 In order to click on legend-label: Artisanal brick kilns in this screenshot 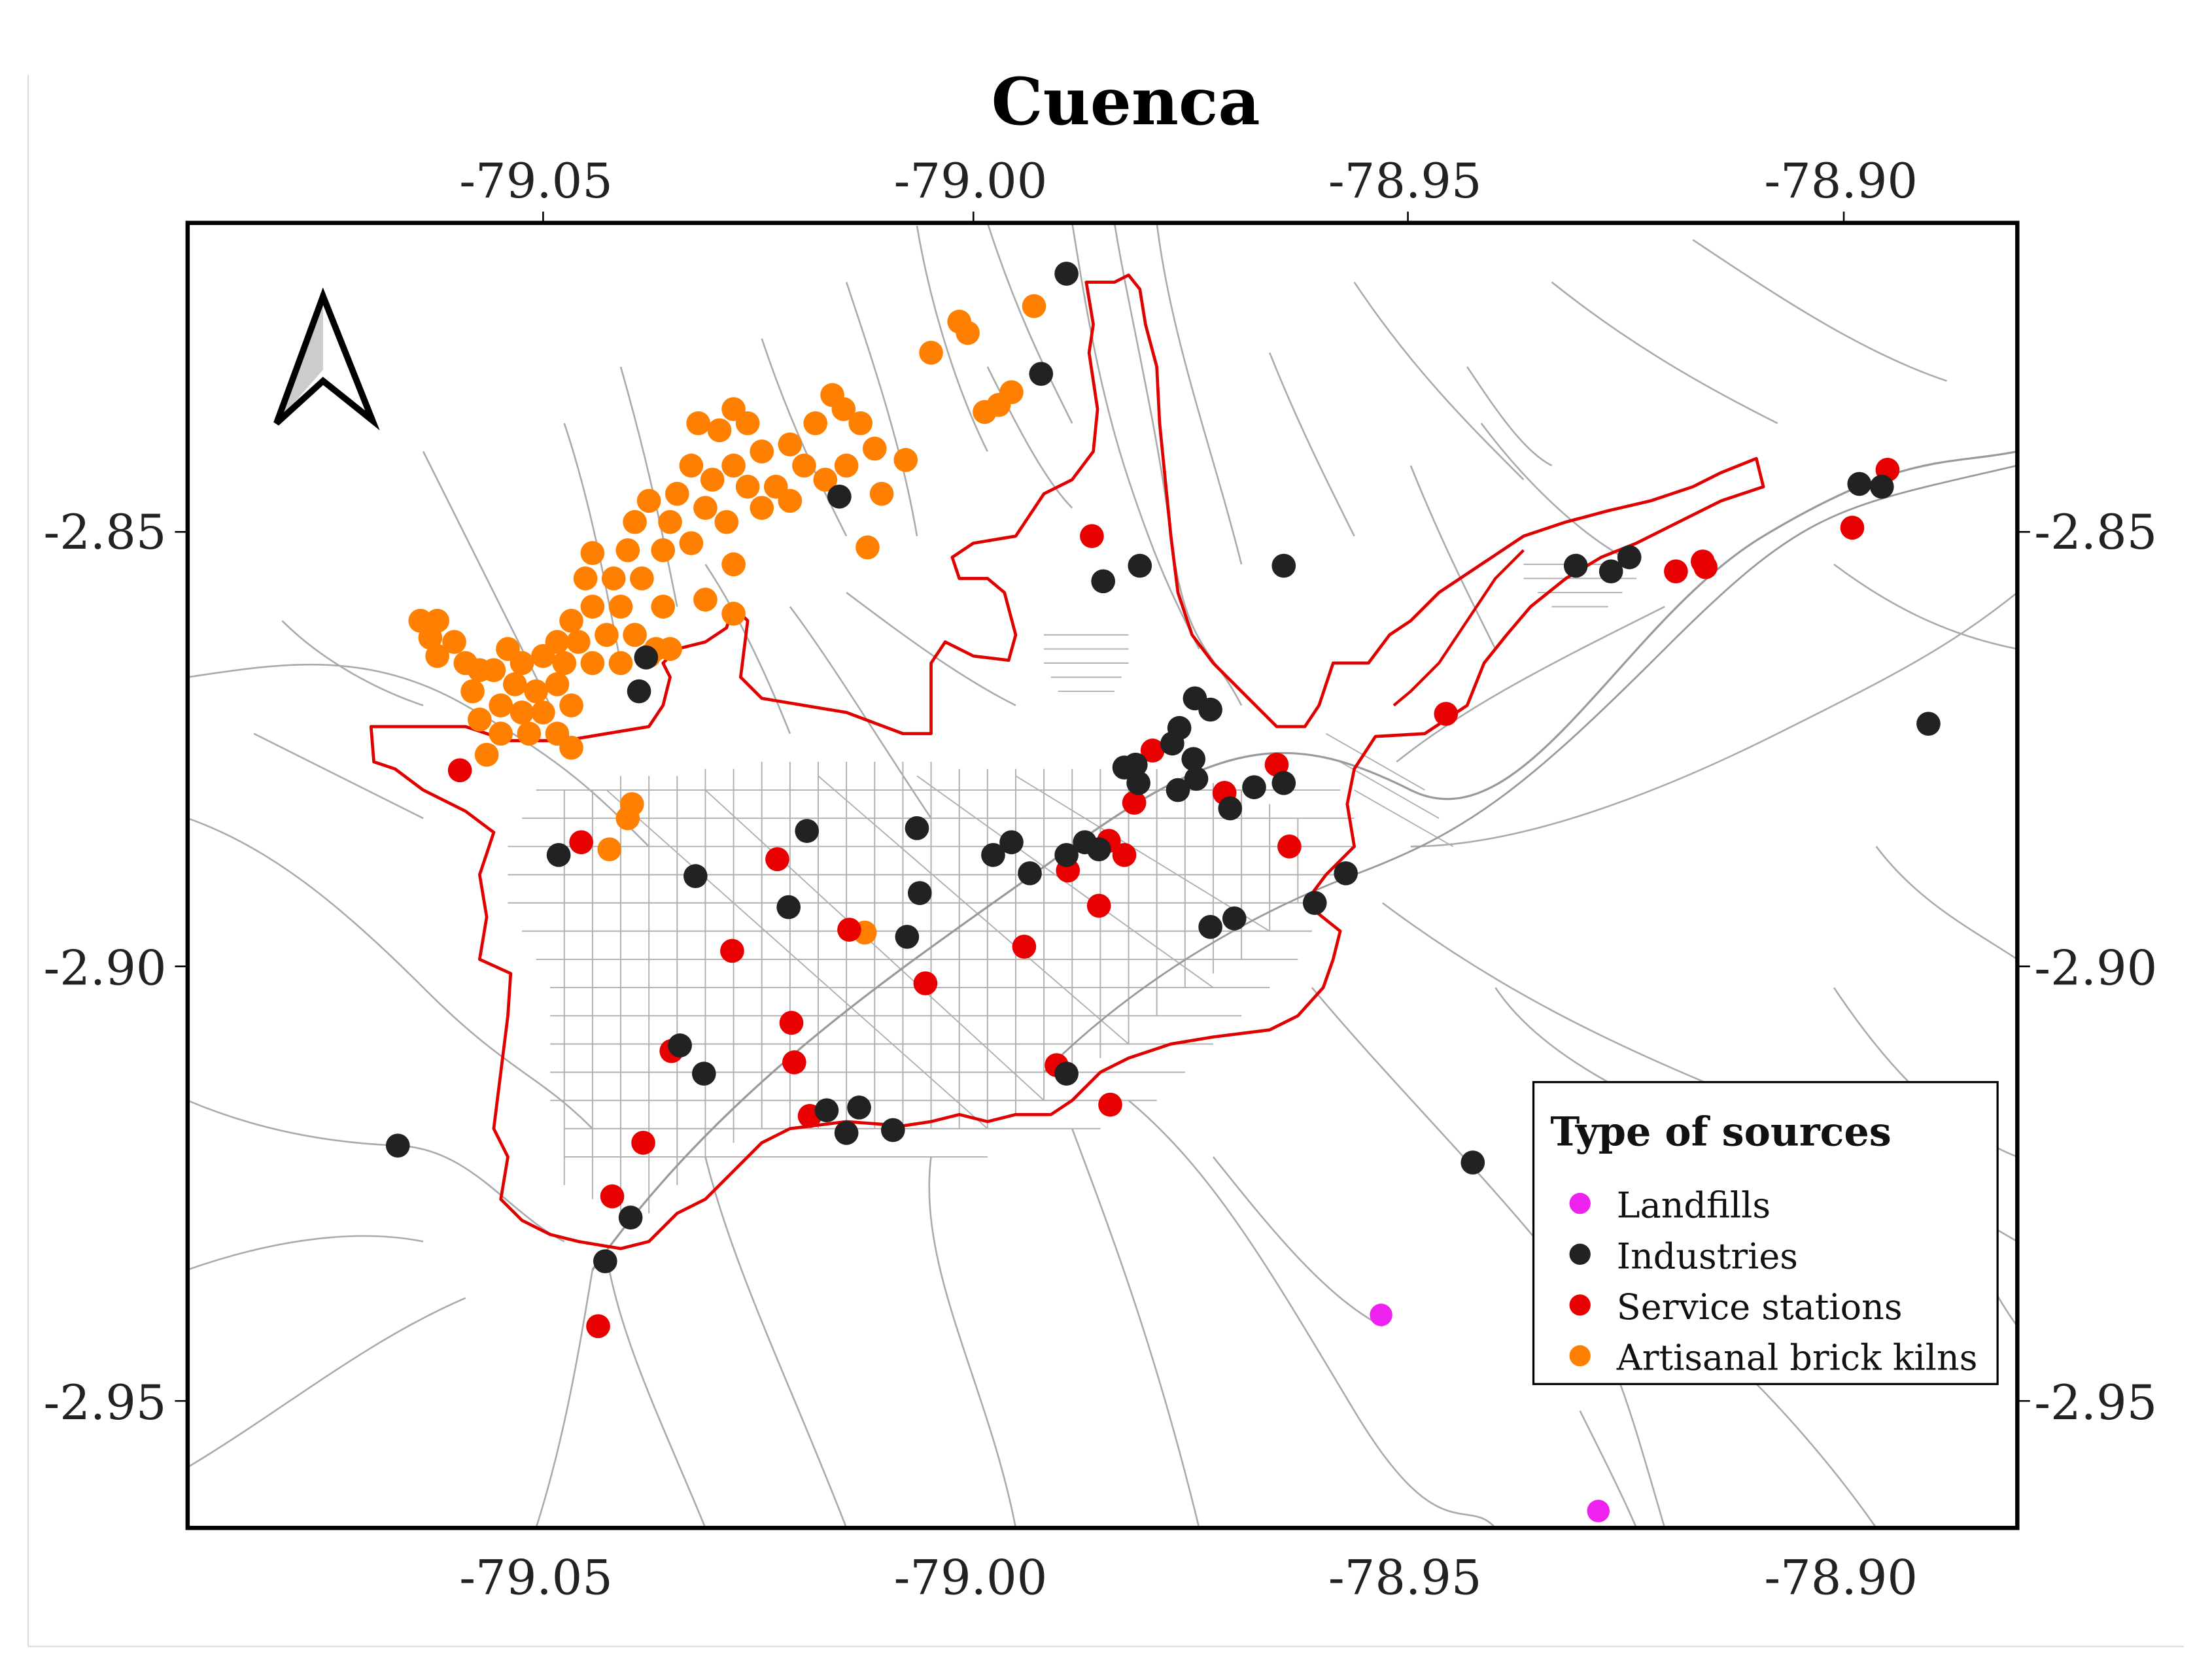, I will do `click(1797, 1358)`.